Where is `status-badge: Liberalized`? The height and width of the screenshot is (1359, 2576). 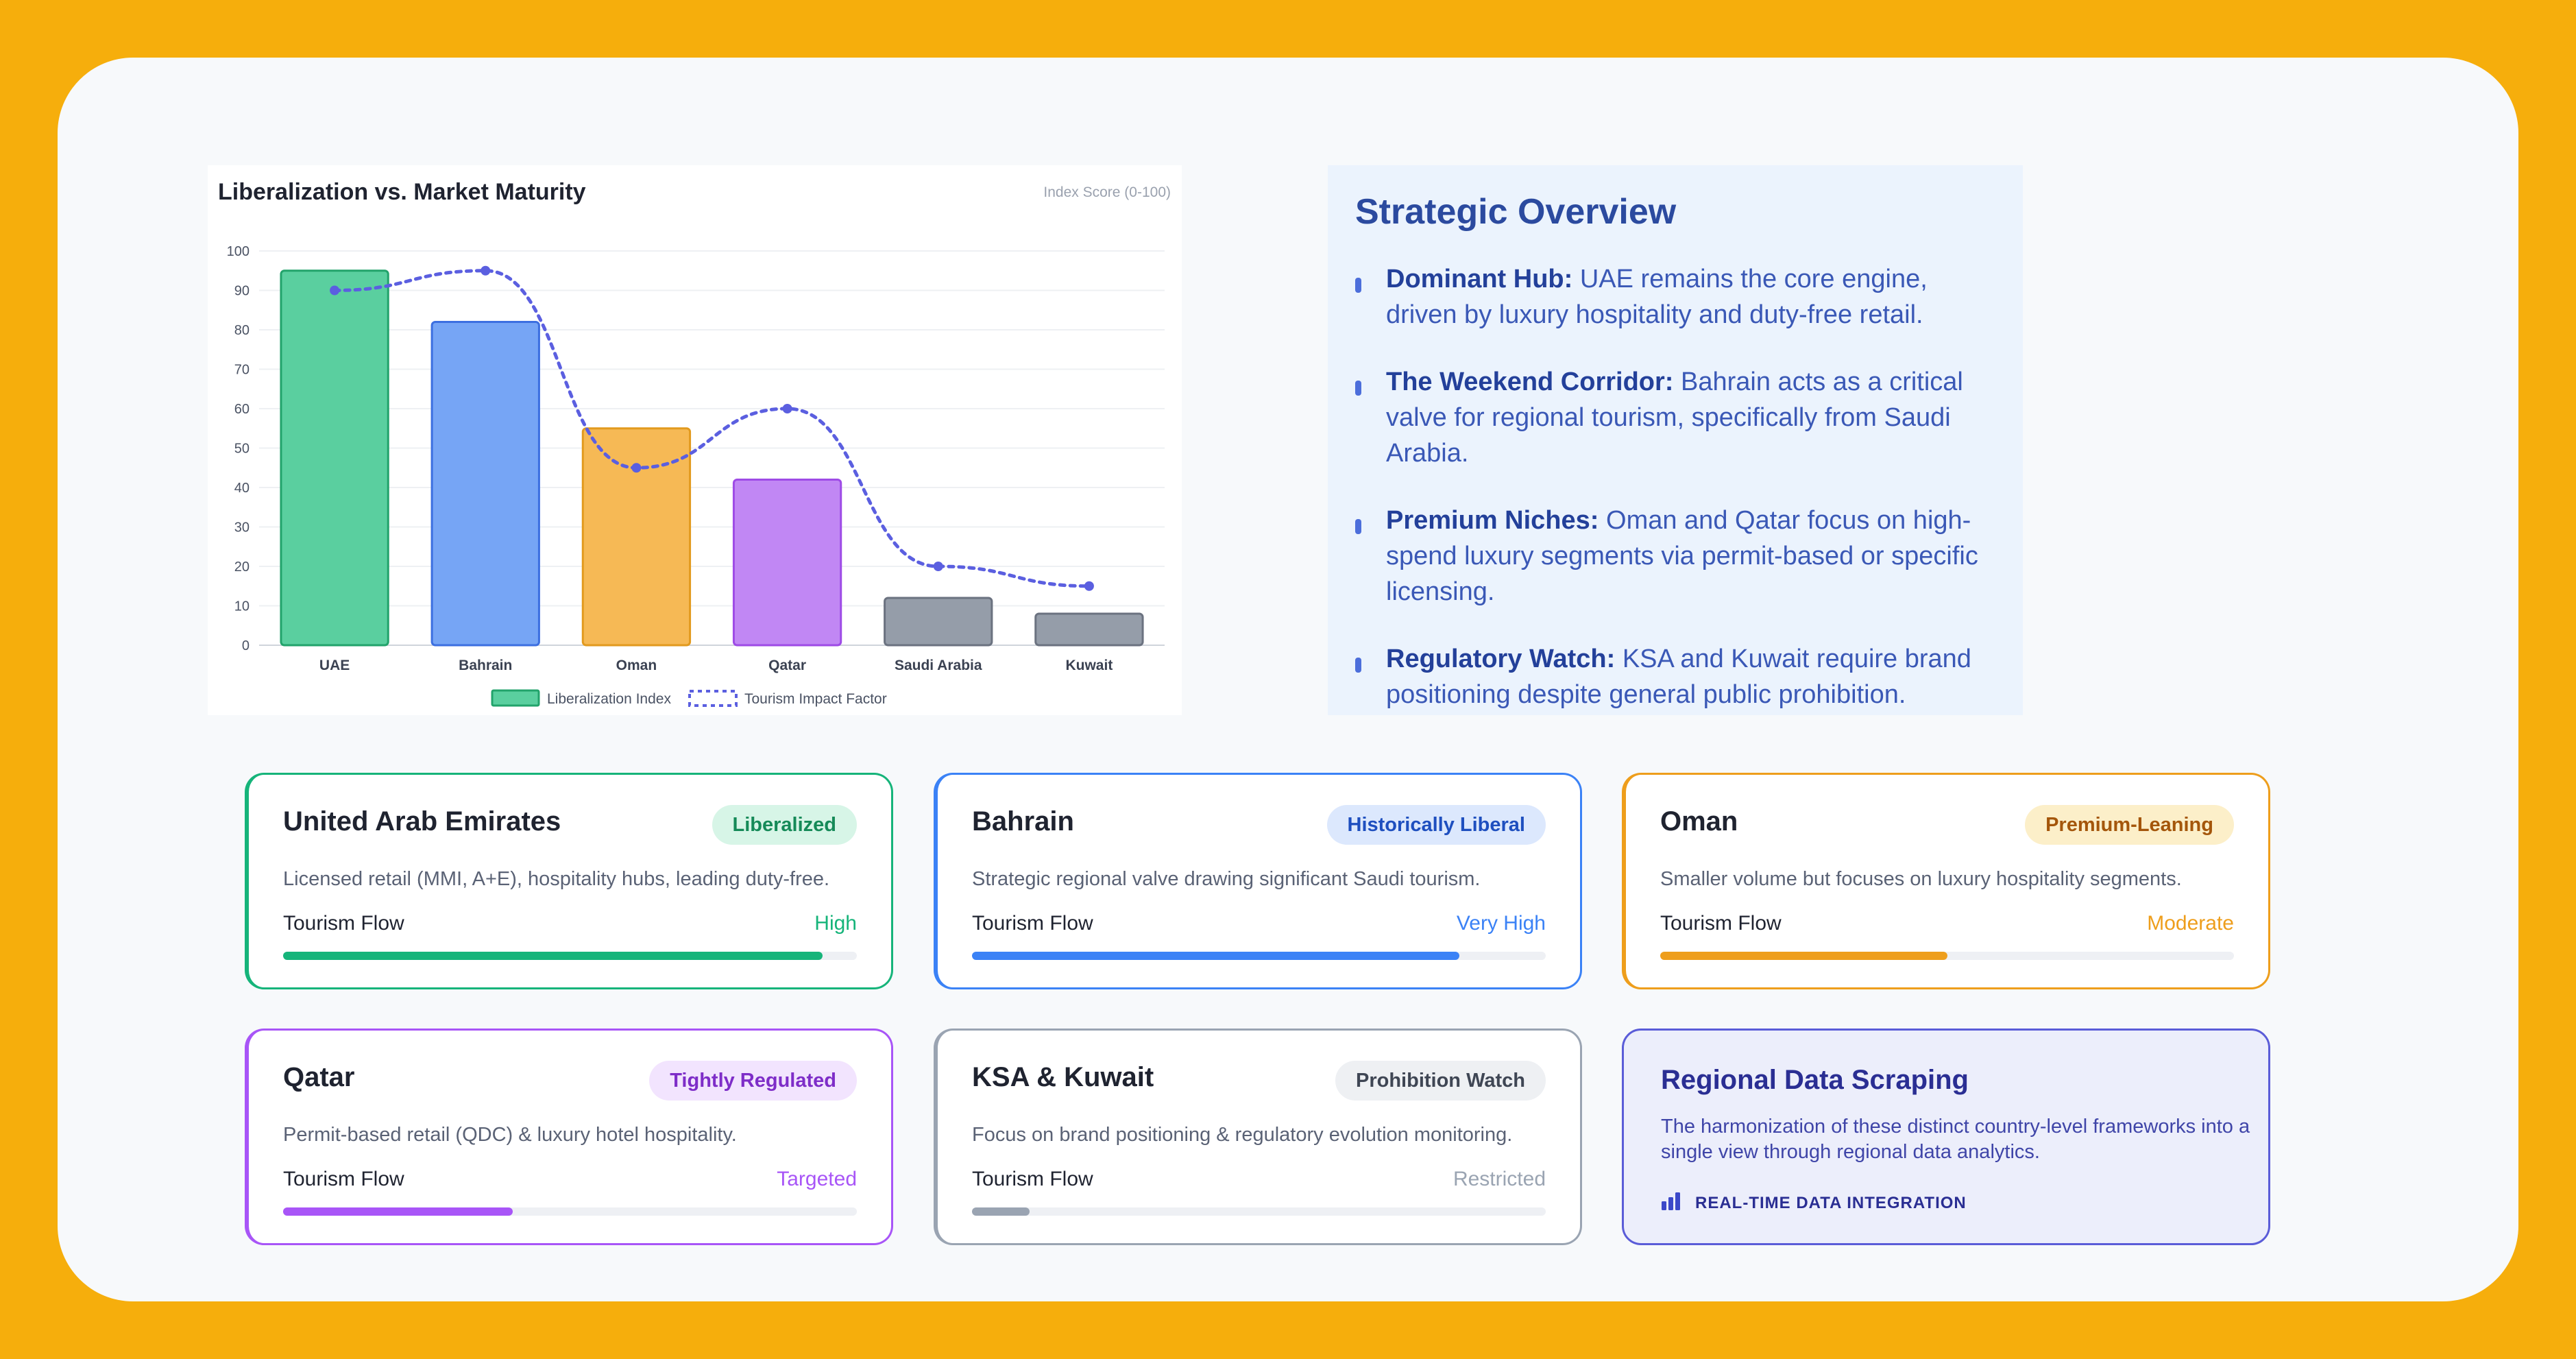
status-badge: Liberalized is located at coordinates (784, 825).